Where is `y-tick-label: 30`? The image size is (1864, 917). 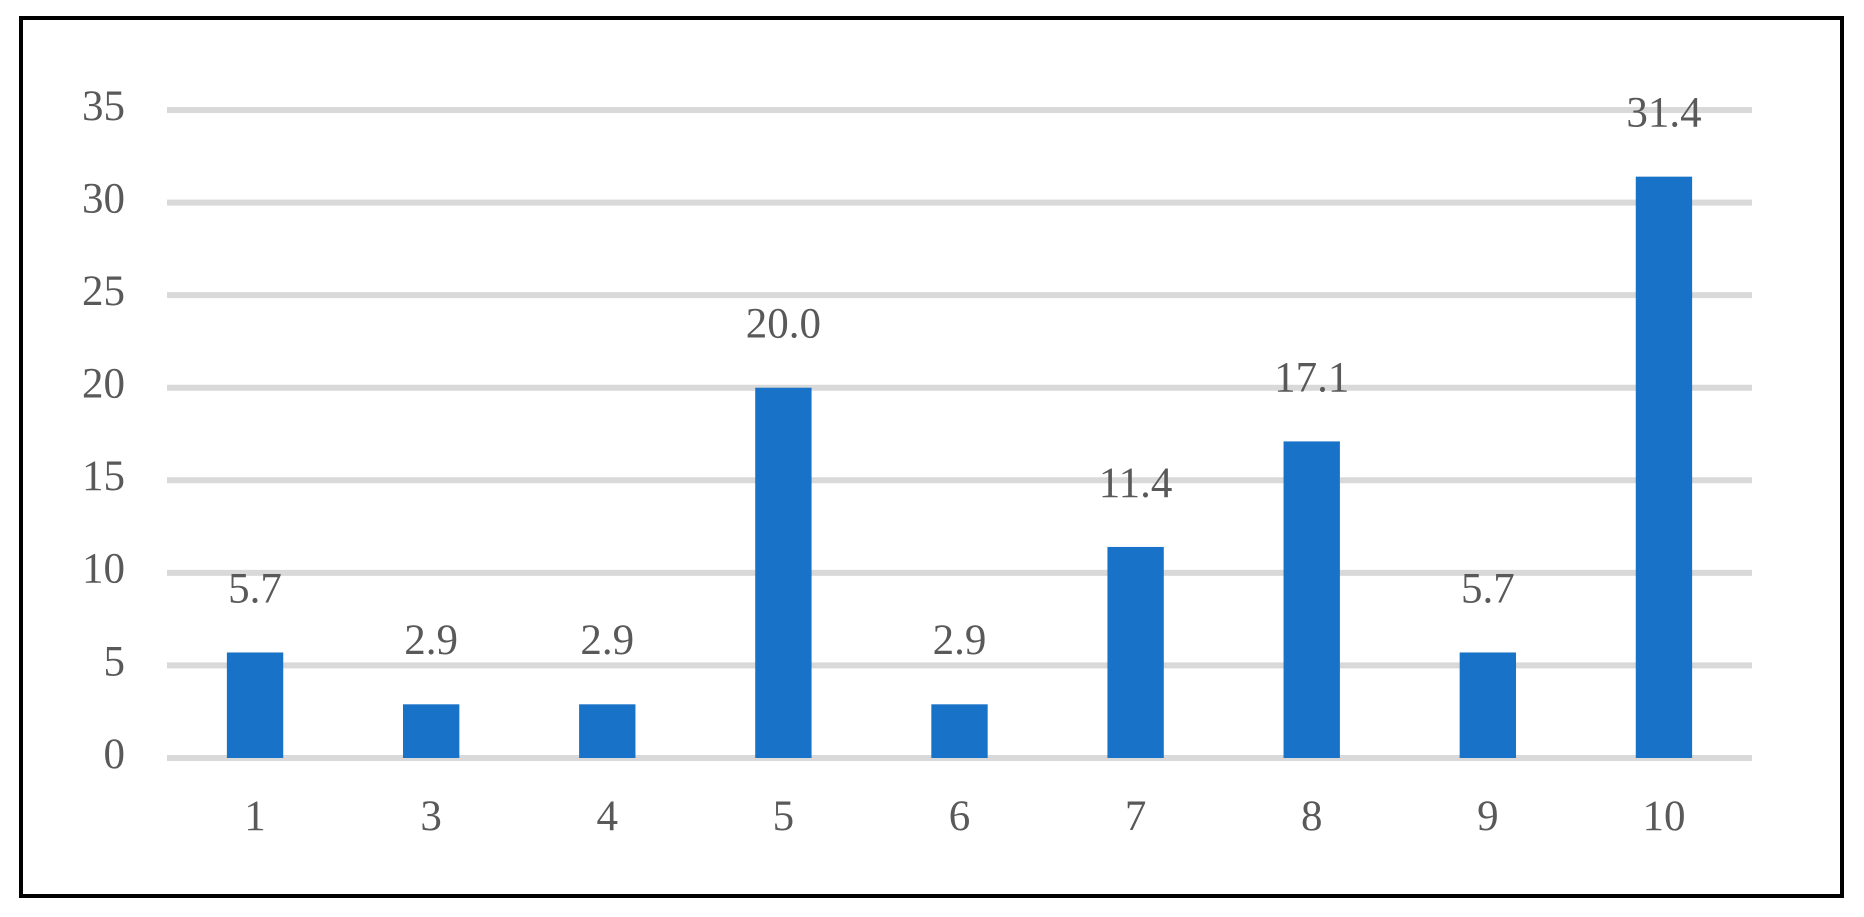 y-tick-label: 30 is located at coordinates (103, 198).